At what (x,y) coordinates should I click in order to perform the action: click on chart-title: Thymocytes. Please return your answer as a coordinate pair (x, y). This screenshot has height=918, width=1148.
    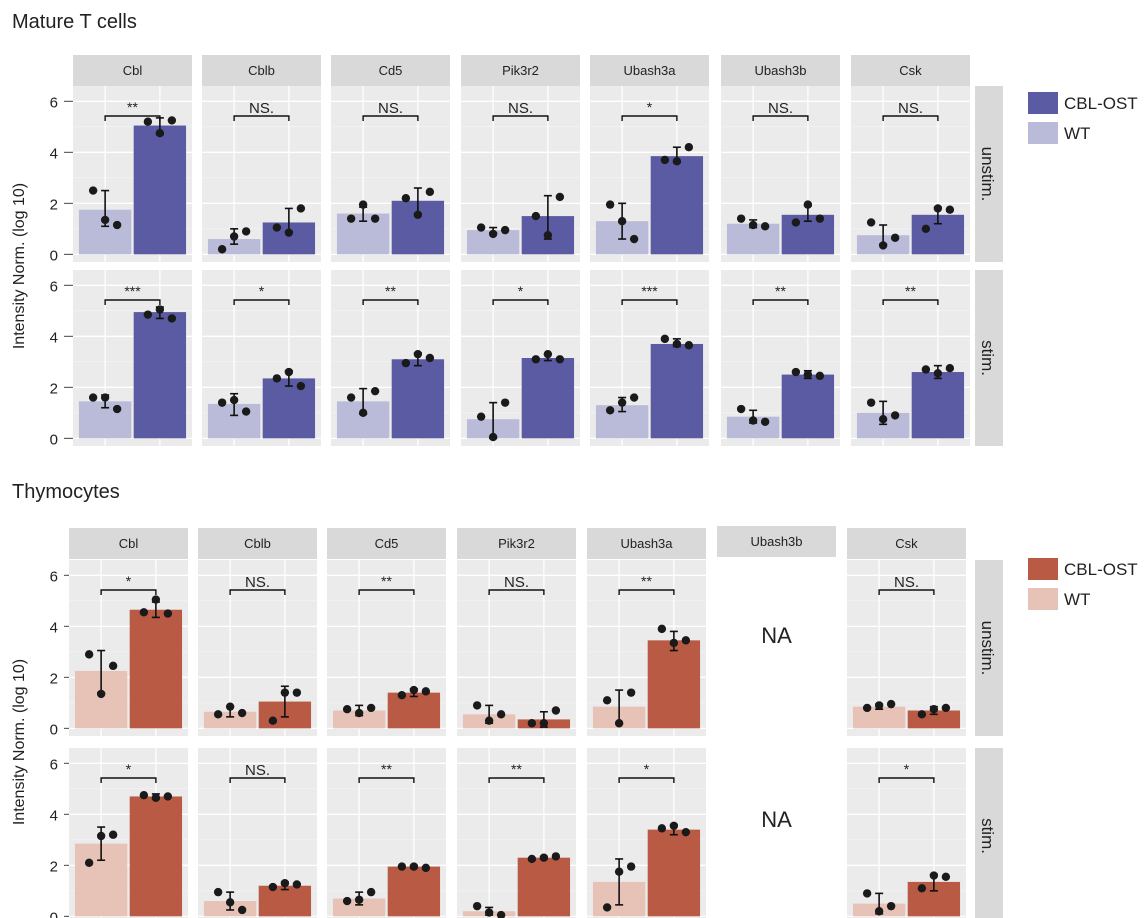
    Looking at the image, I should click on (66, 492).